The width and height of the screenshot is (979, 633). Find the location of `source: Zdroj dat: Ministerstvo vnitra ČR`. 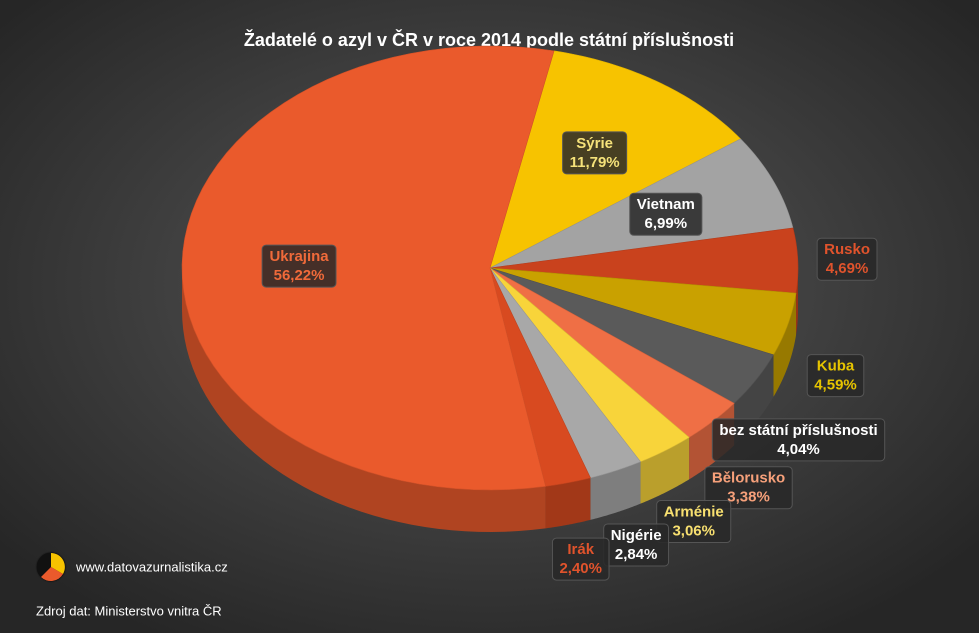

source: Zdroj dat: Ministerstvo vnitra ČR is located at coordinates (129, 610).